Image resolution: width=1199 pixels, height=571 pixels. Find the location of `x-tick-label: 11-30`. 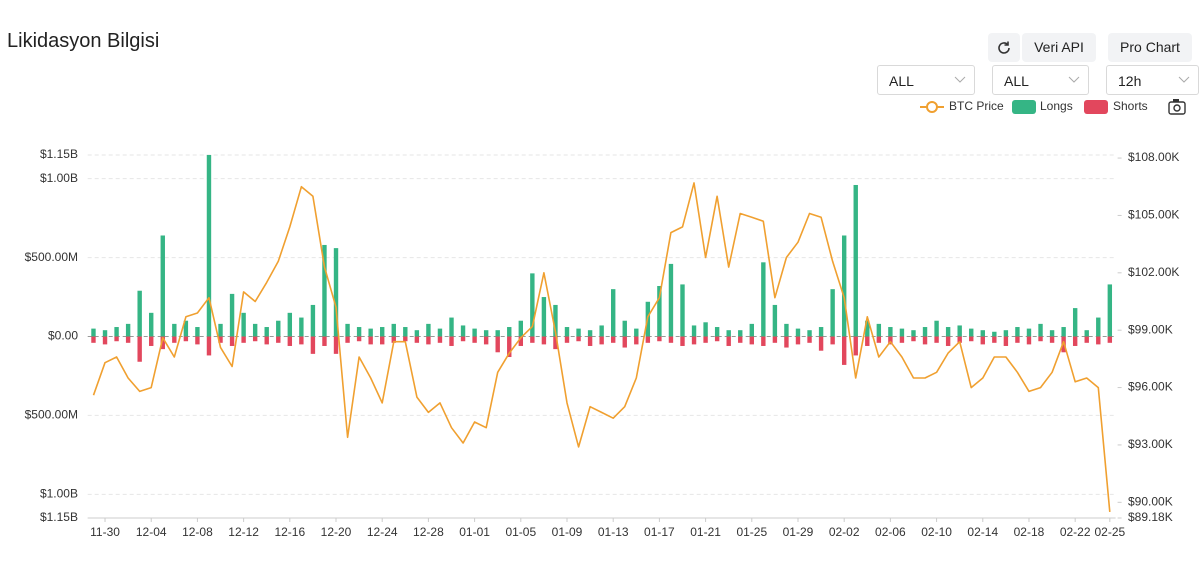

x-tick-label: 11-30 is located at coordinates (105, 532).